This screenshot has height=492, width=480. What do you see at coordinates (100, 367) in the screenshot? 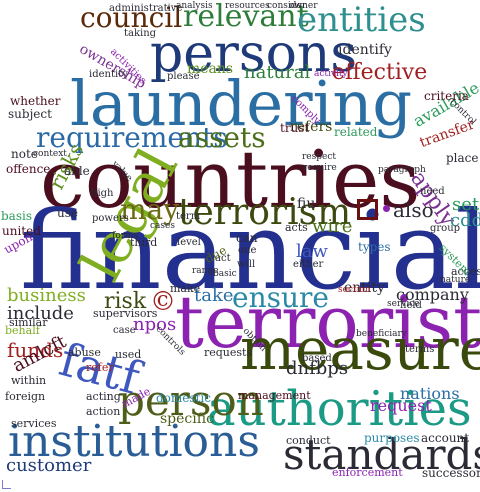
I see `word-refer: refer` at bounding box center [100, 367].